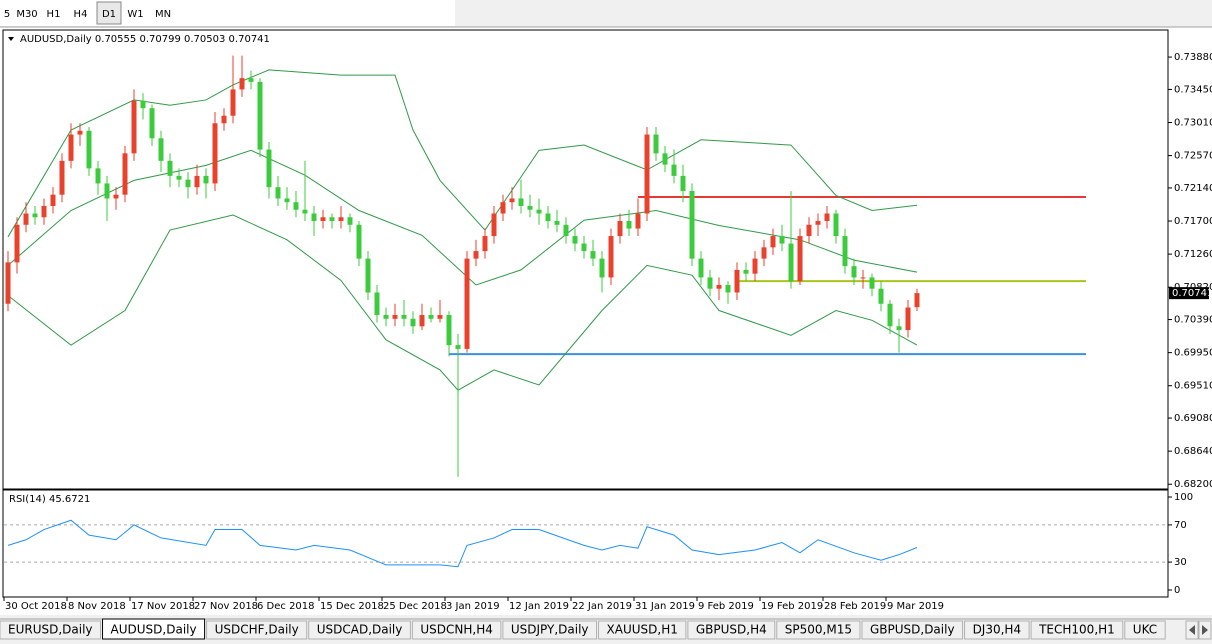  Describe the element at coordinates (1145, 630) in the screenshot. I see `tab: UKC` at that location.